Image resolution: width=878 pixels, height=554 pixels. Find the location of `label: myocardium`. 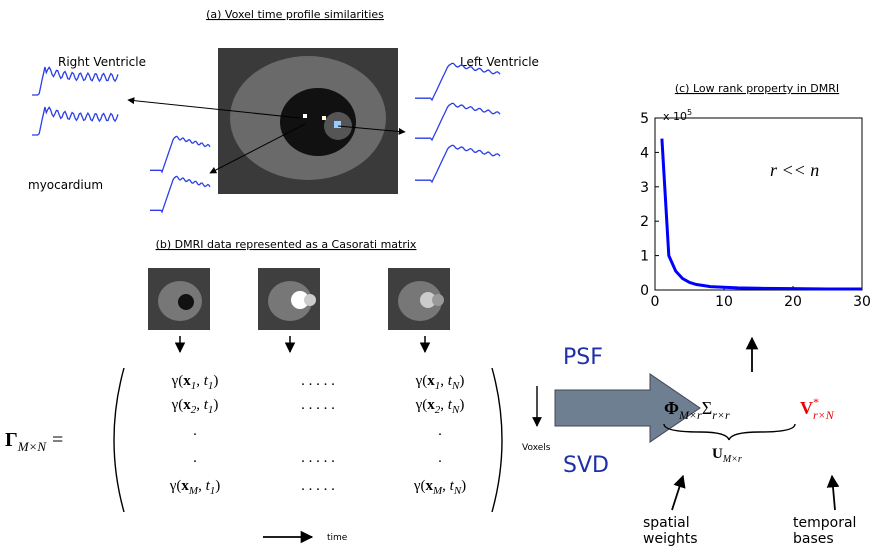

label: myocardium is located at coordinates (65, 185).